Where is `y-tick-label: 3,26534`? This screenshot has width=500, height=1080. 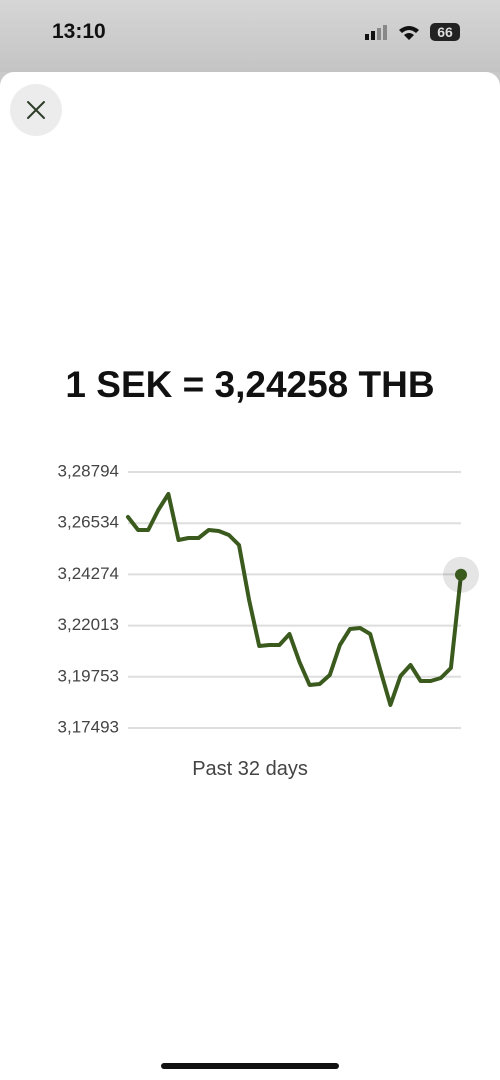 y-tick-label: 3,26534 is located at coordinates (88, 522).